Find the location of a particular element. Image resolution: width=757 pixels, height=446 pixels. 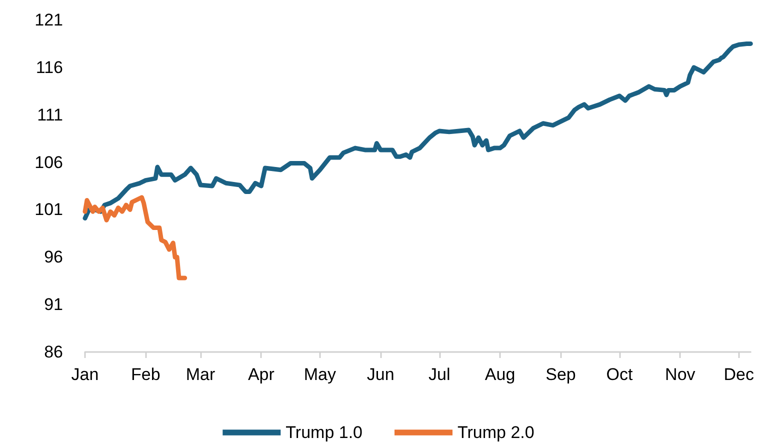

x-tick-label: Sep is located at coordinates (561, 374).